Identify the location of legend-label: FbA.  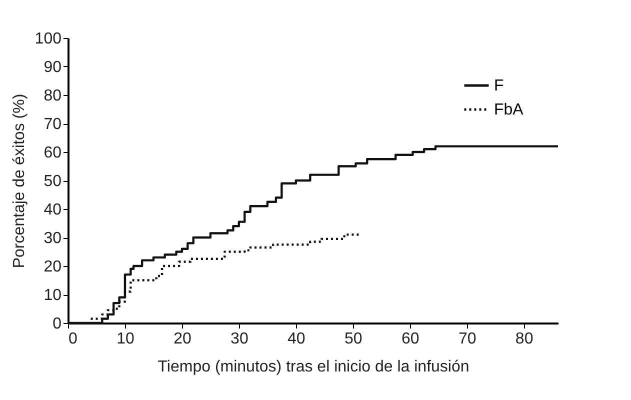
(509, 110).